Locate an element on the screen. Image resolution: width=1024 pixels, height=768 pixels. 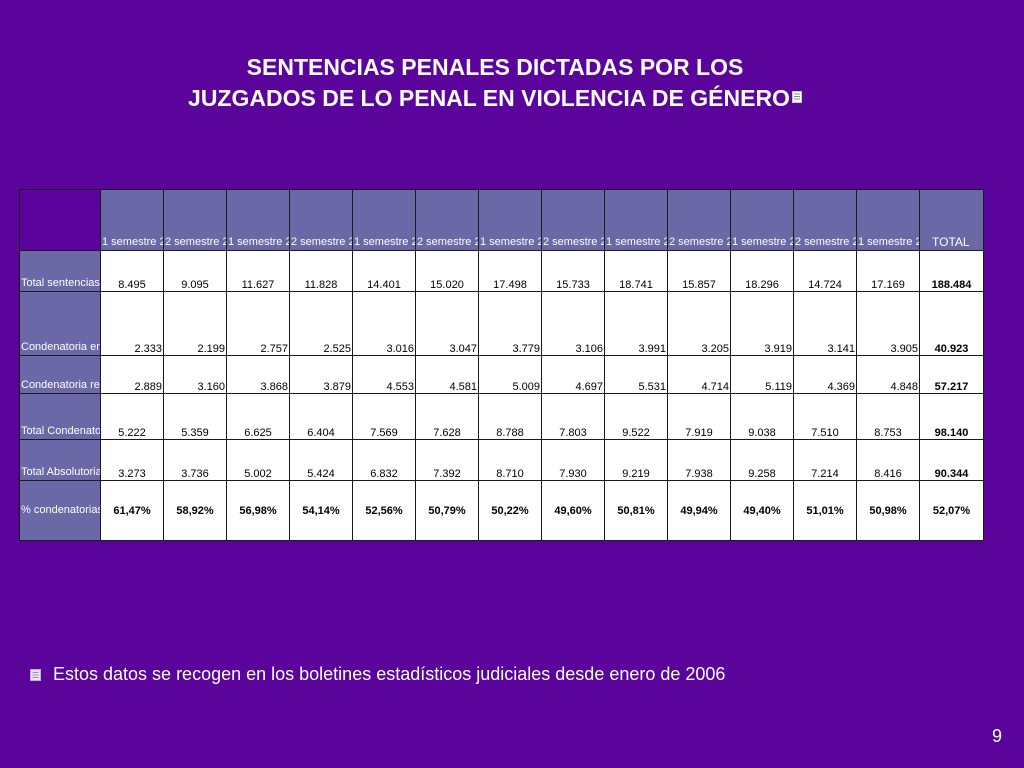
table-cell-total: 52,07% is located at coordinates (951, 510).